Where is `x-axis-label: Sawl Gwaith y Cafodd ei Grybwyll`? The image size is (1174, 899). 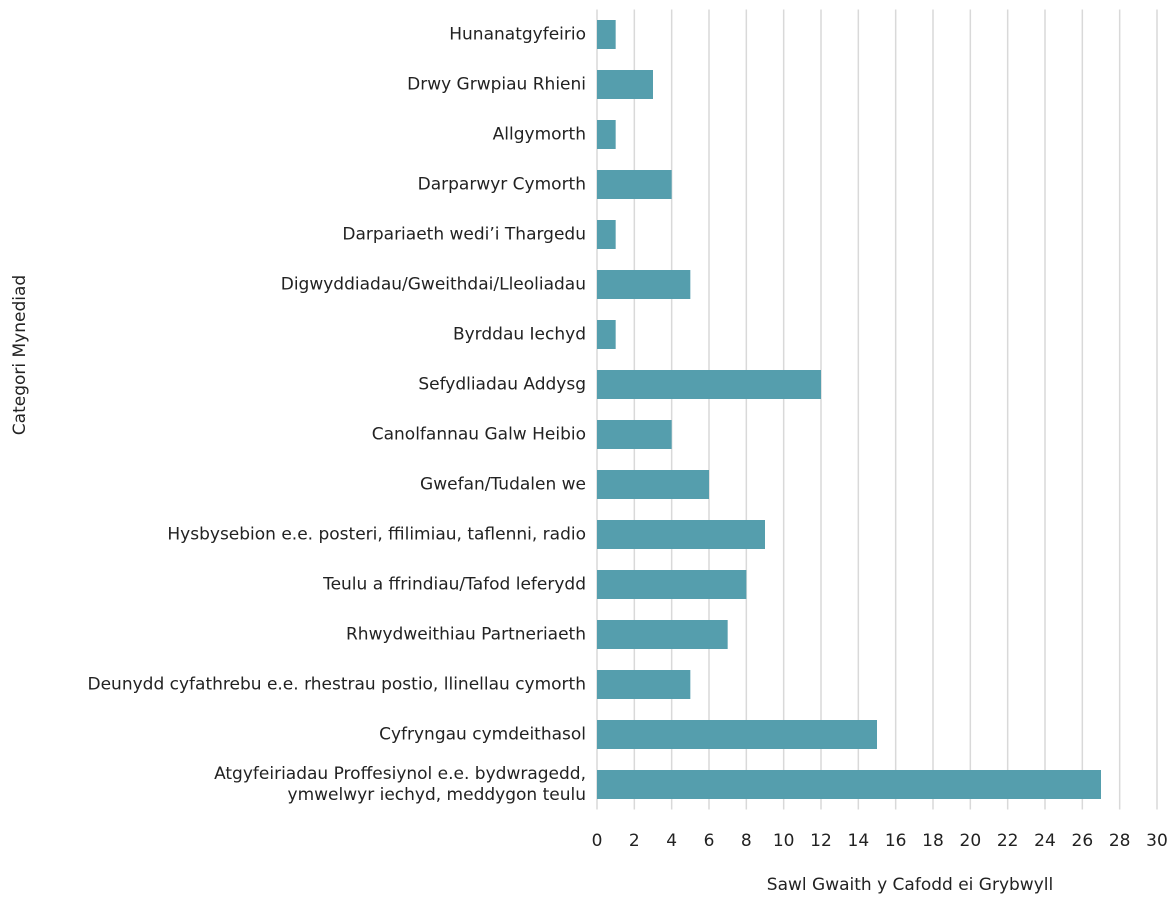 x-axis-label: Sawl Gwaith y Cafodd ei Grybwyll is located at coordinates (910, 885).